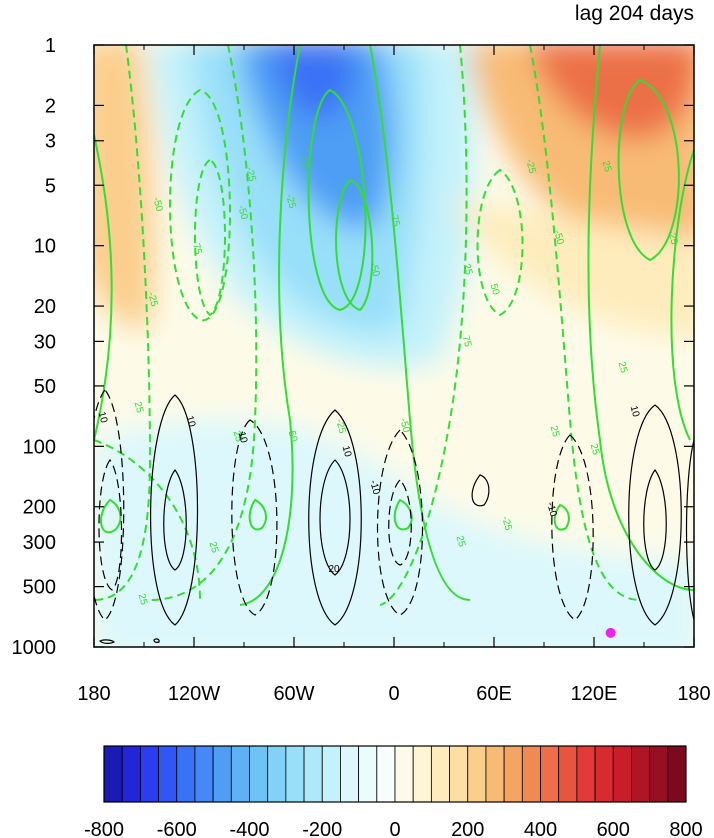  What do you see at coordinates (635, 412) in the screenshot?
I see `black-contour-label: 10` at bounding box center [635, 412].